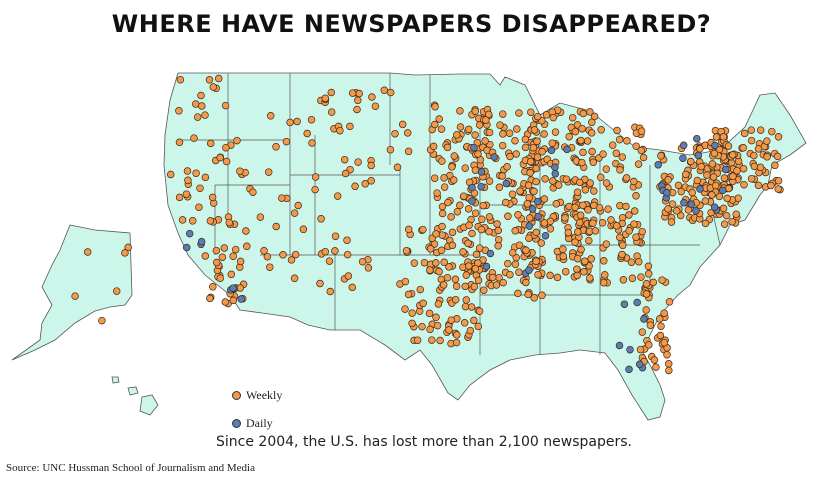 The width and height of the screenshot is (823, 478). Describe the element at coordinates (257, 395) in the screenshot. I see `legend-item-weekly: Weekly` at that location.